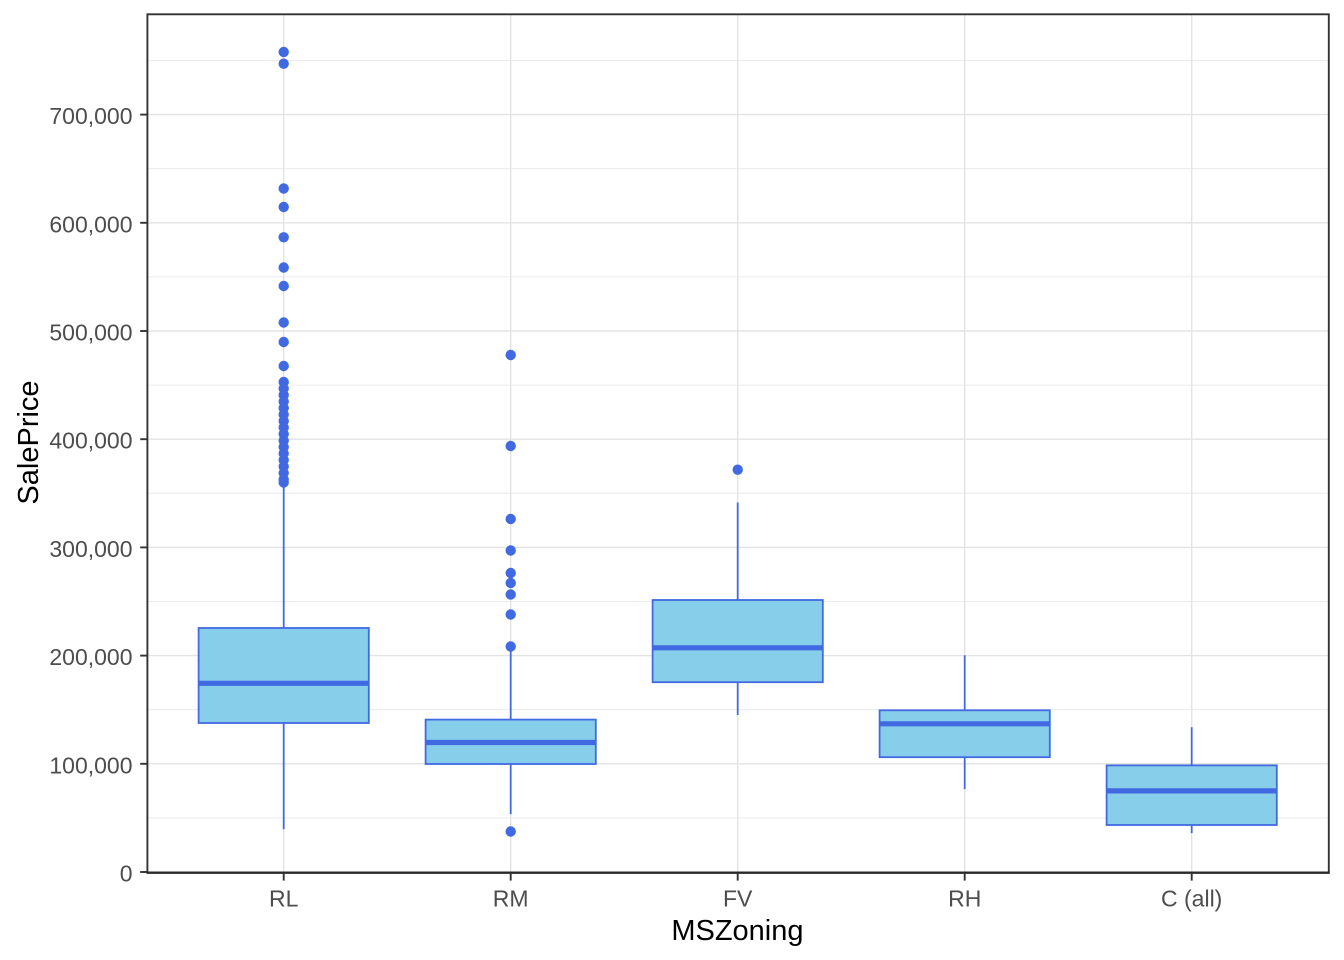 This screenshot has height=960, width=1344. I want to click on svg-text: RL, so click(284, 899).